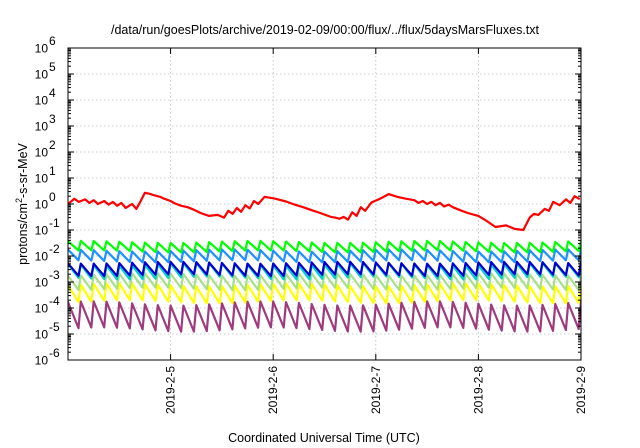 Image resolution: width=640 pixels, height=448 pixels. Describe the element at coordinates (54, 327) in the screenshot. I see `y-tick-exponent: -5` at that location.